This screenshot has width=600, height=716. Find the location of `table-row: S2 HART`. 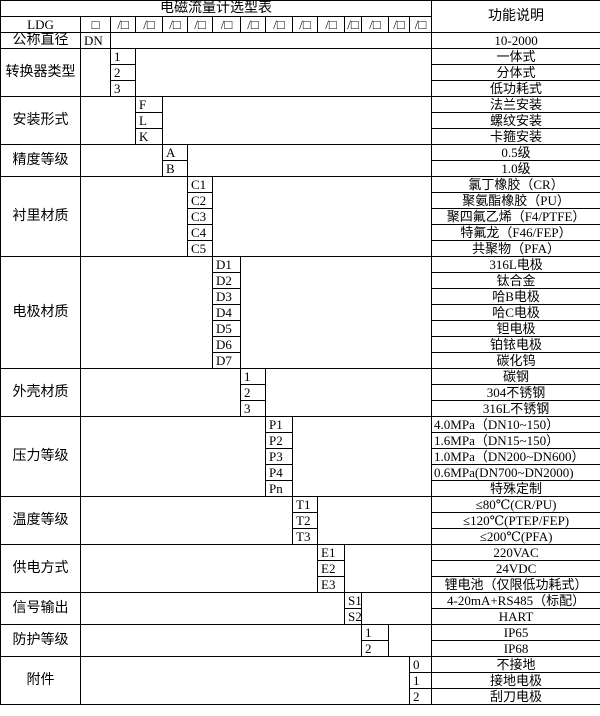

table-row: S2 HART is located at coordinates (300, 616).